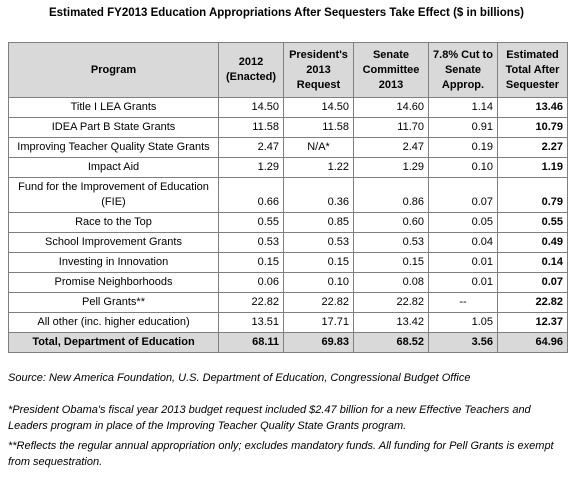 The image size is (573, 481). I want to click on program-cell: Improving Teacher Quality State Grants, so click(113, 147).